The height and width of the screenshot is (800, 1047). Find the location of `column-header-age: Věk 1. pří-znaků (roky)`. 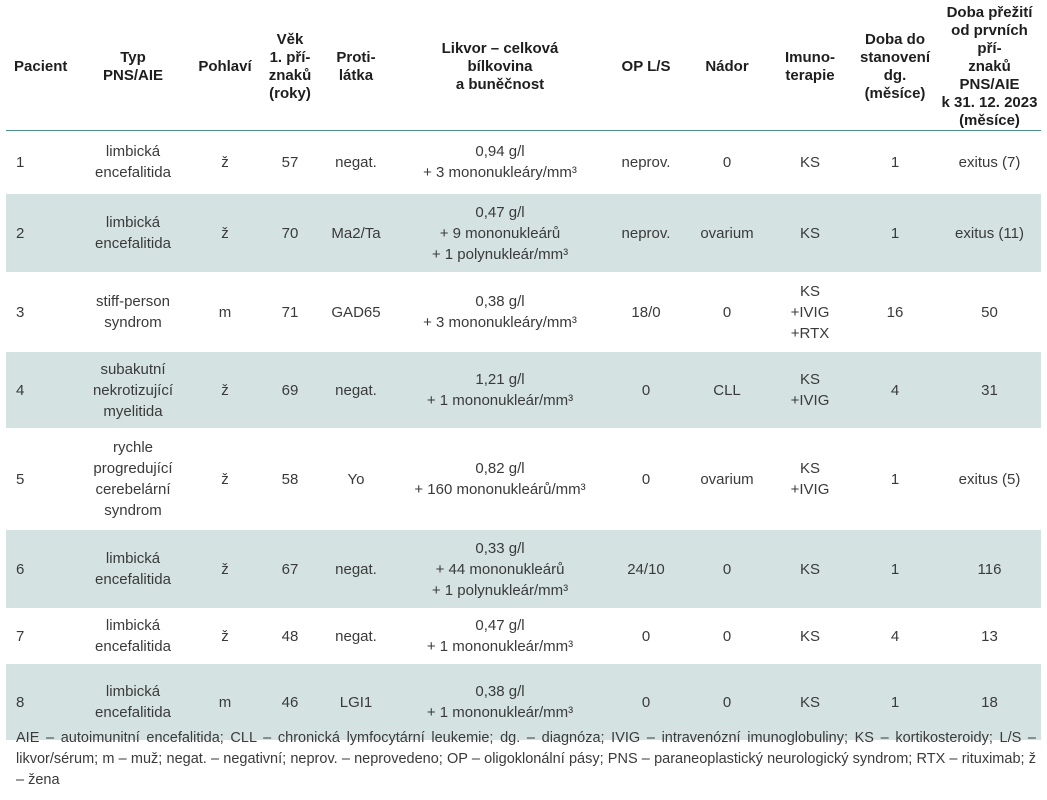

column-header-age: Věk 1. pří-znaků (roky) is located at coordinates (290, 67).